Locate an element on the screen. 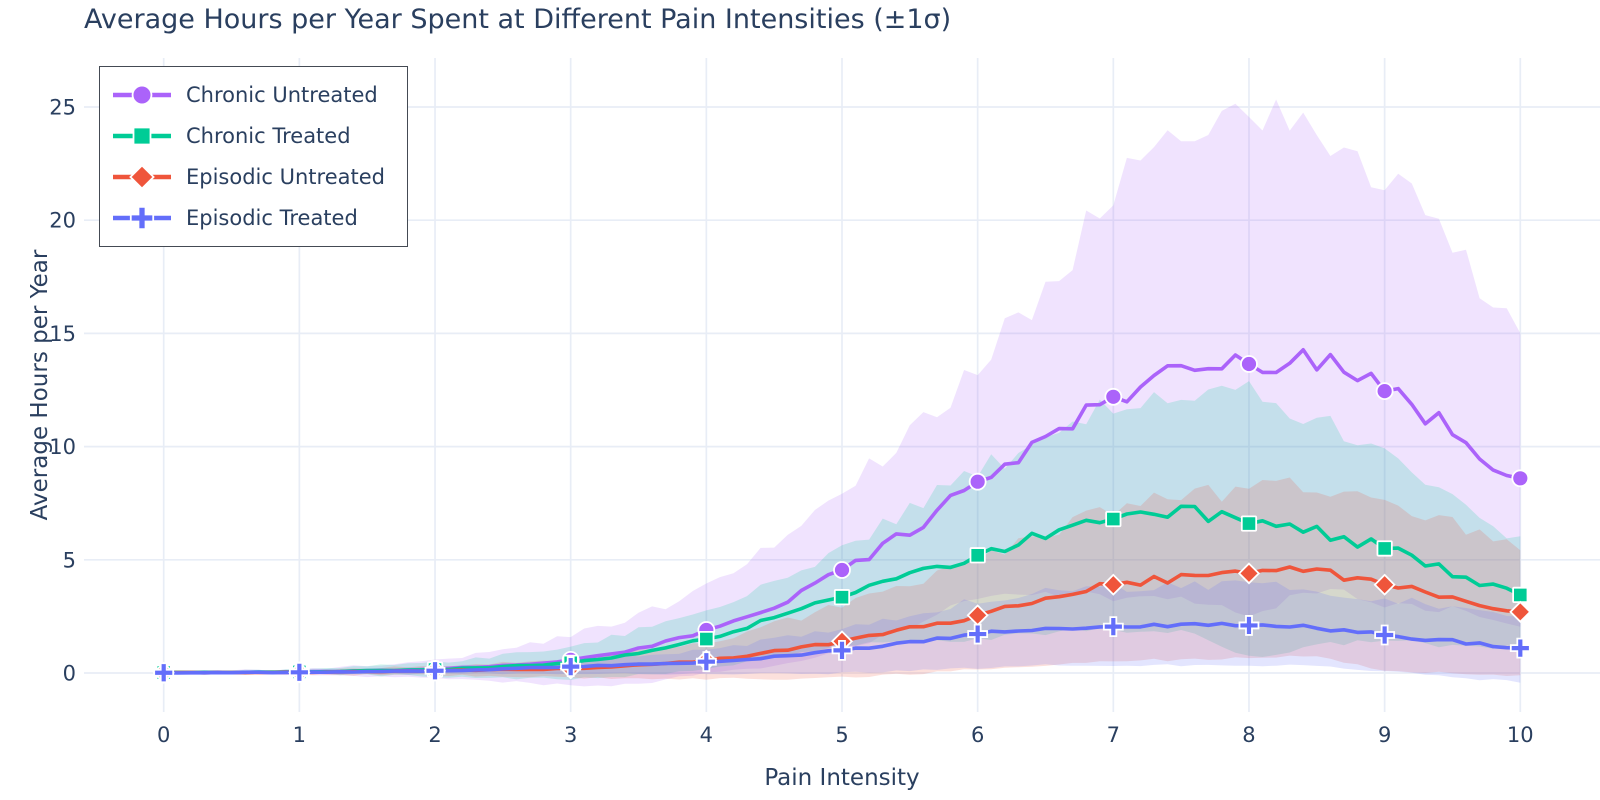  legend-item-episodic-treated: Episodic Treated is located at coordinates (247, 218).